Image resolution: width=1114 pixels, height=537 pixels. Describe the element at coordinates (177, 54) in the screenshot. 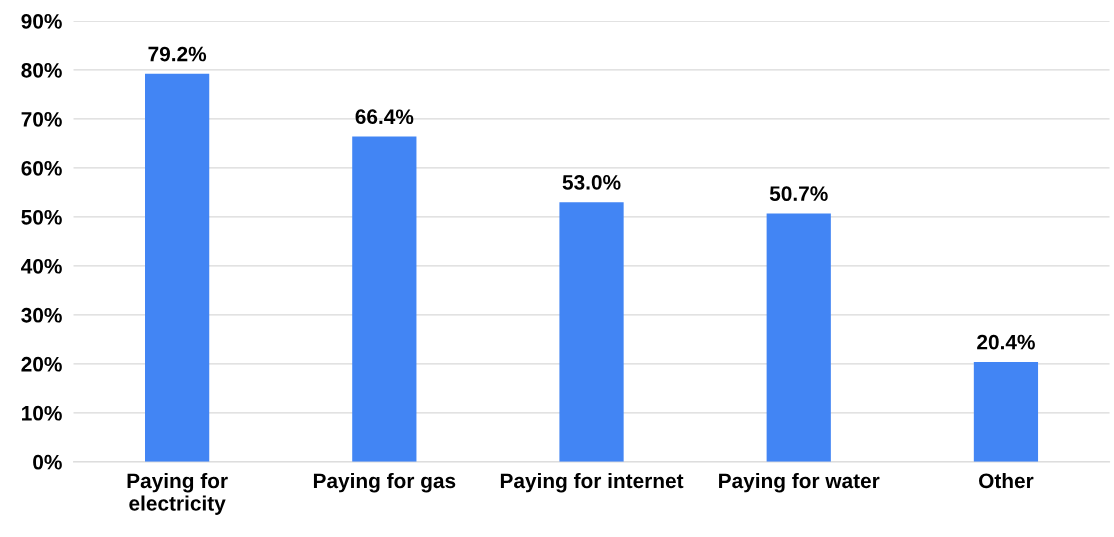

I see `data-label: 79.2%` at that location.